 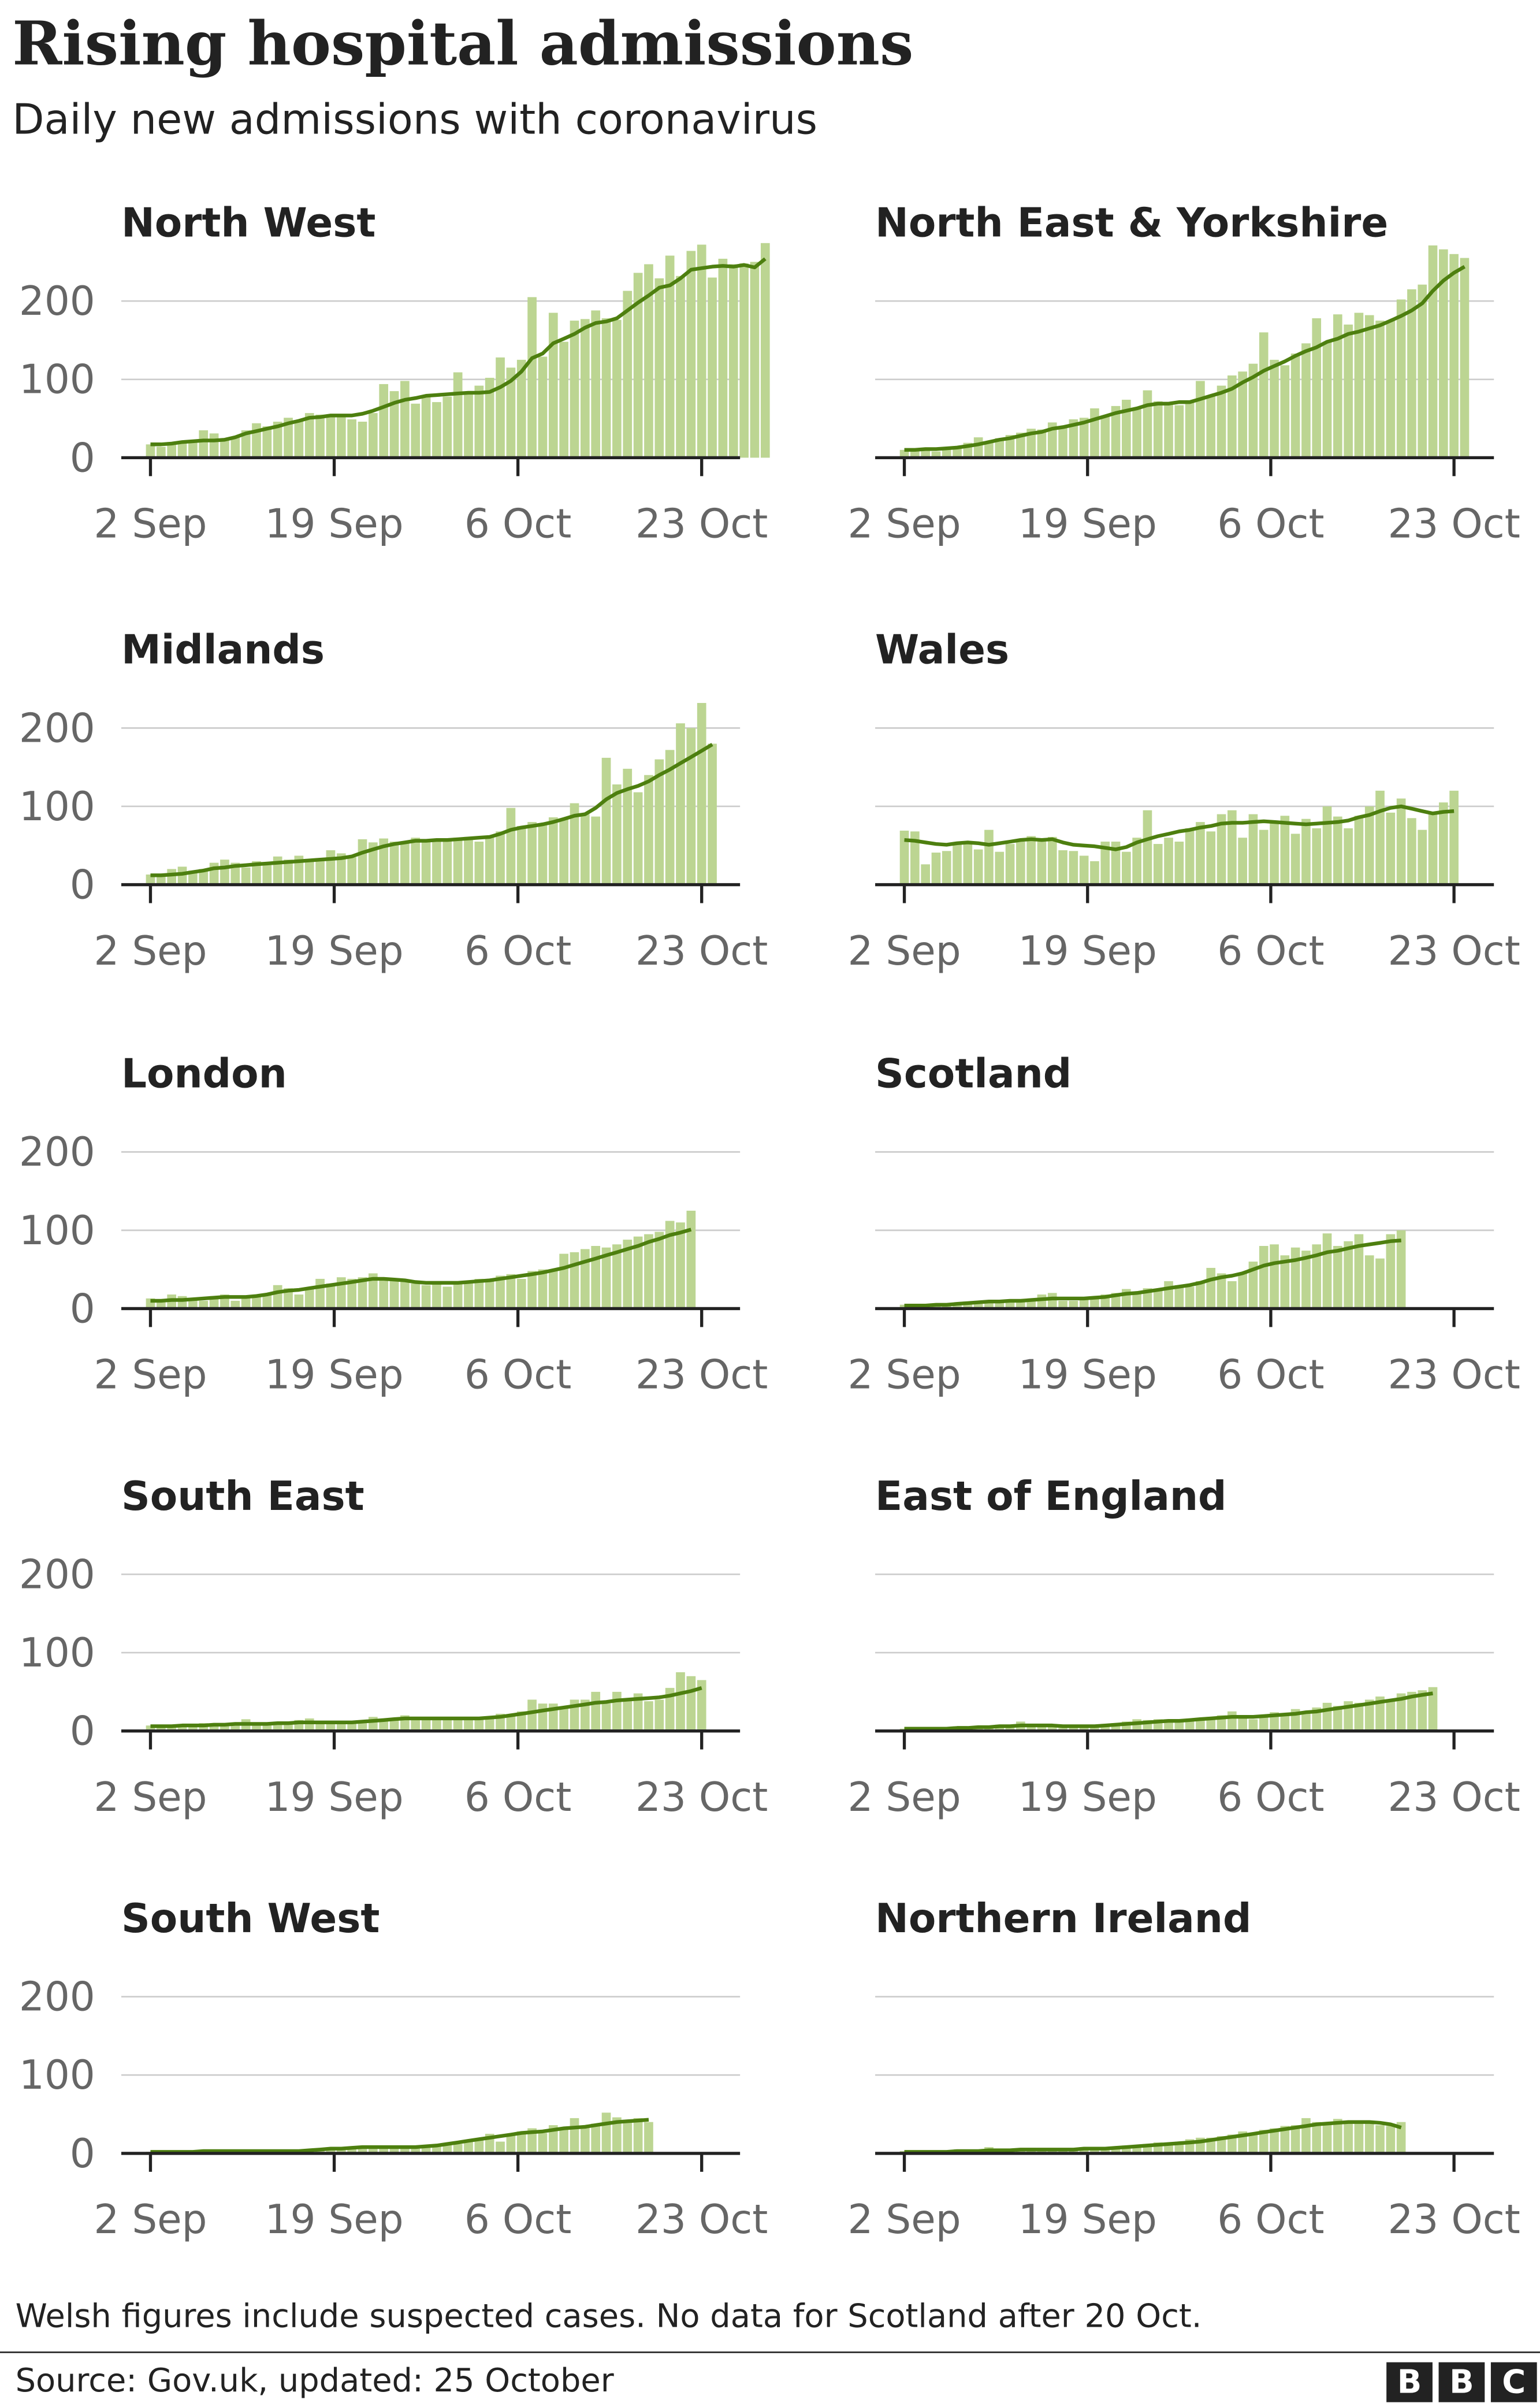 What do you see at coordinates (1513, 2382) in the screenshot?
I see `bbc-logo-letter: C` at bounding box center [1513, 2382].